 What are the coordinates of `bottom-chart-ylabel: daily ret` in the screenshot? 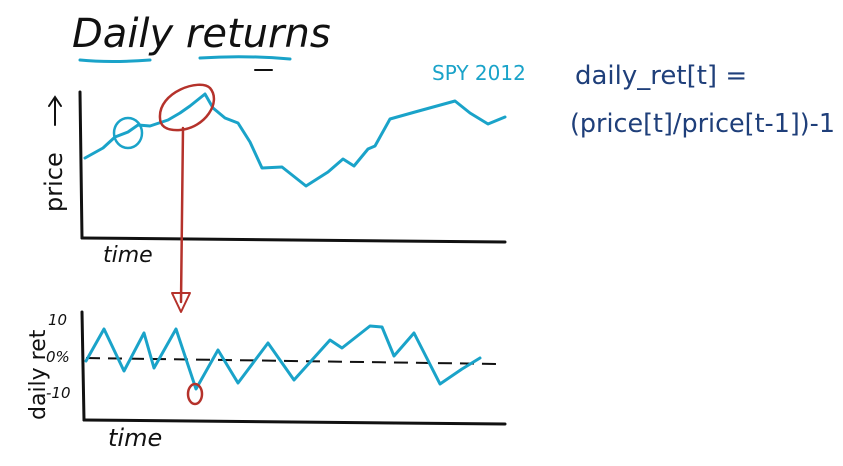 It's located at (38, 374).